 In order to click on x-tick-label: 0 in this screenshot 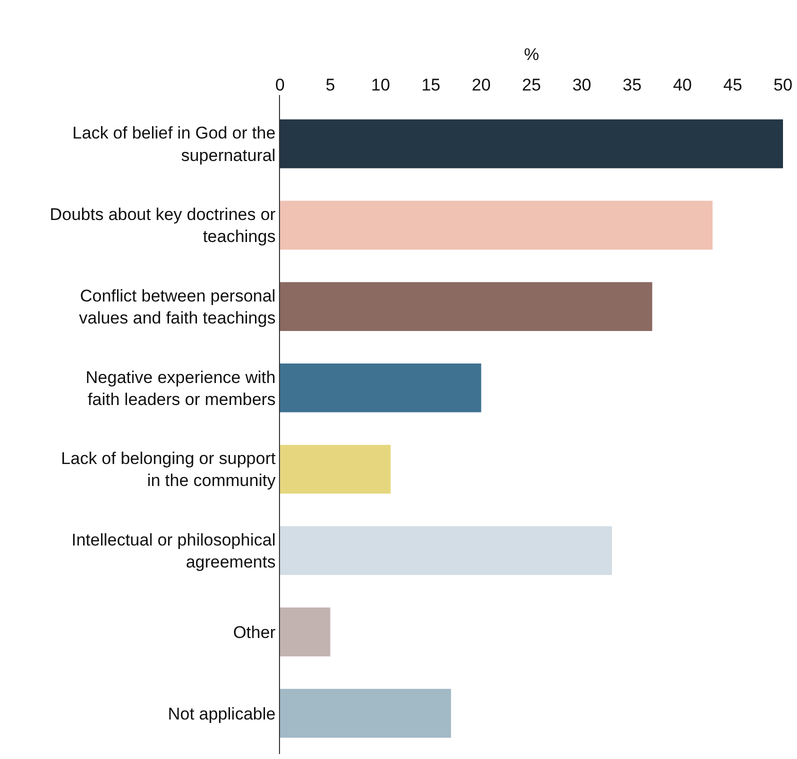, I will do `click(280, 85)`.